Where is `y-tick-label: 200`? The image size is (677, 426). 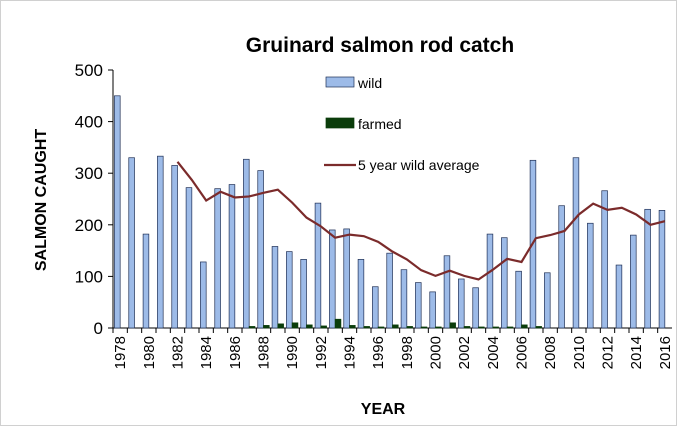
y-tick-label: 200 is located at coordinates (89, 225).